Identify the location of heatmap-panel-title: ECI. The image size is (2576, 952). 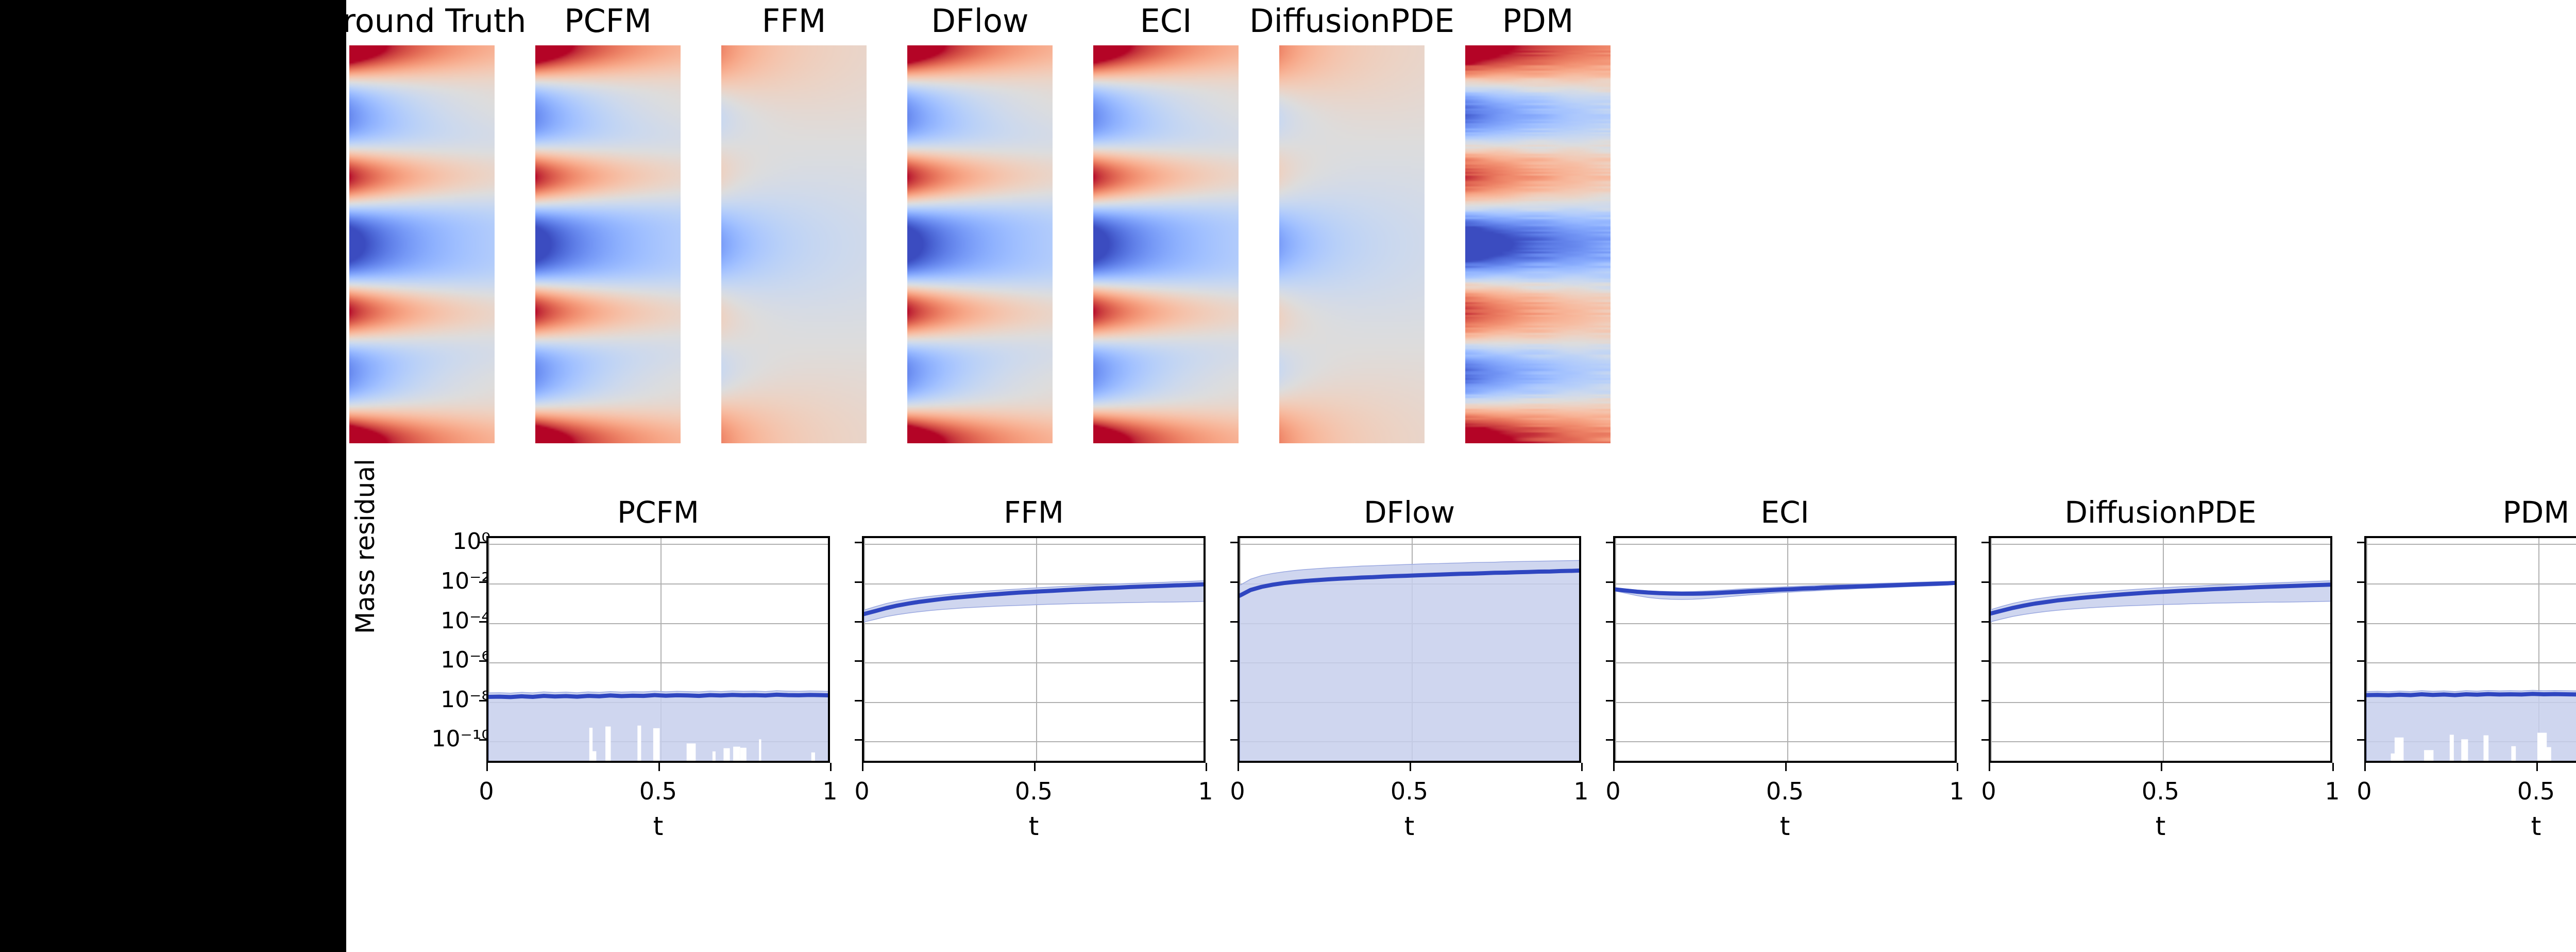
(1166, 21).